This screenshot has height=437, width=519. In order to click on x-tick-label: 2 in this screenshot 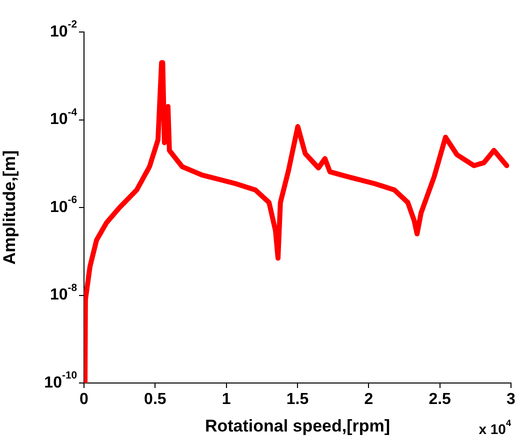, I will do `click(369, 399)`.